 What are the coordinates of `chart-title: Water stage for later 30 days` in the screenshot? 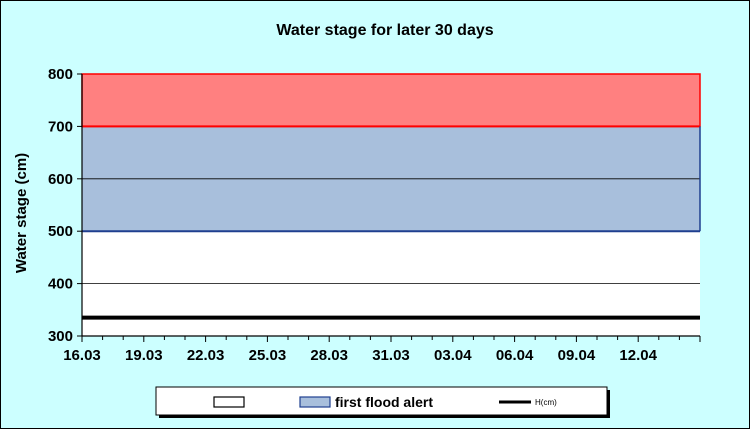 It's located at (384, 30).